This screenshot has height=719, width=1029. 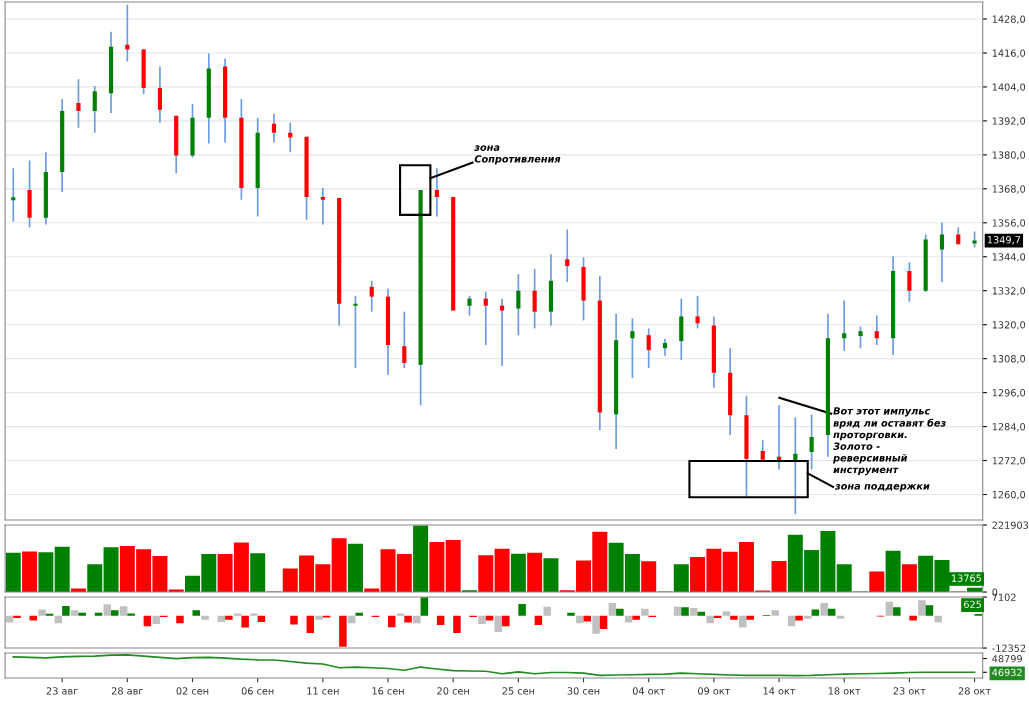 What do you see at coordinates (323, 691) in the screenshot?
I see `x-tick-label: 11 сен` at bounding box center [323, 691].